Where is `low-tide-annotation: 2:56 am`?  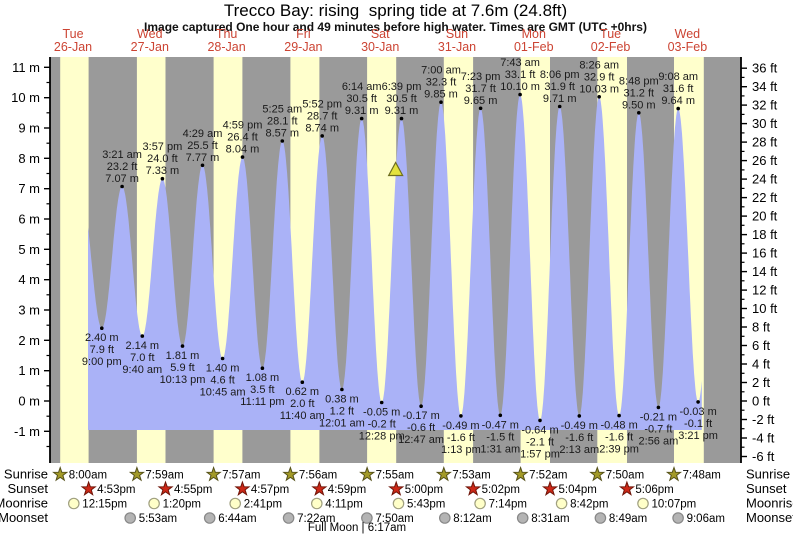
low-tide-annotation: 2:56 am is located at coordinates (659, 441).